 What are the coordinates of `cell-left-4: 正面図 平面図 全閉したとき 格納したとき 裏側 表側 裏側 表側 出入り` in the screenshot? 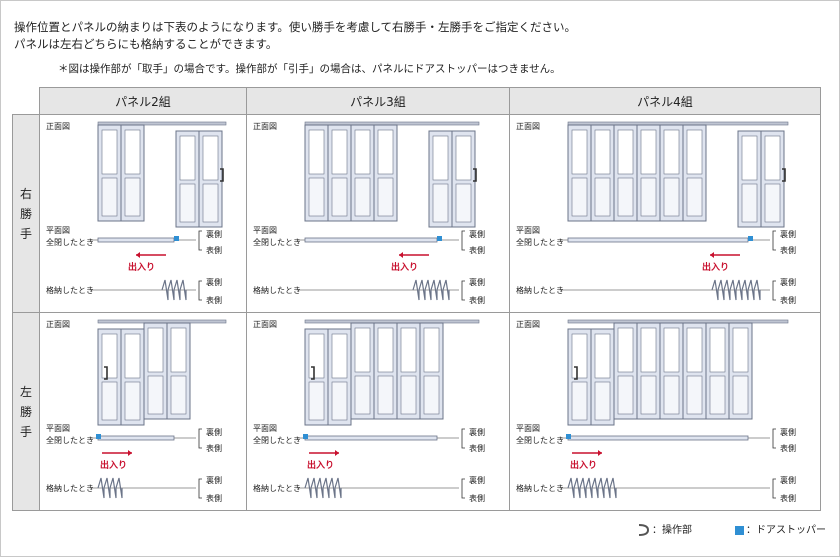 It's located at (665, 411).